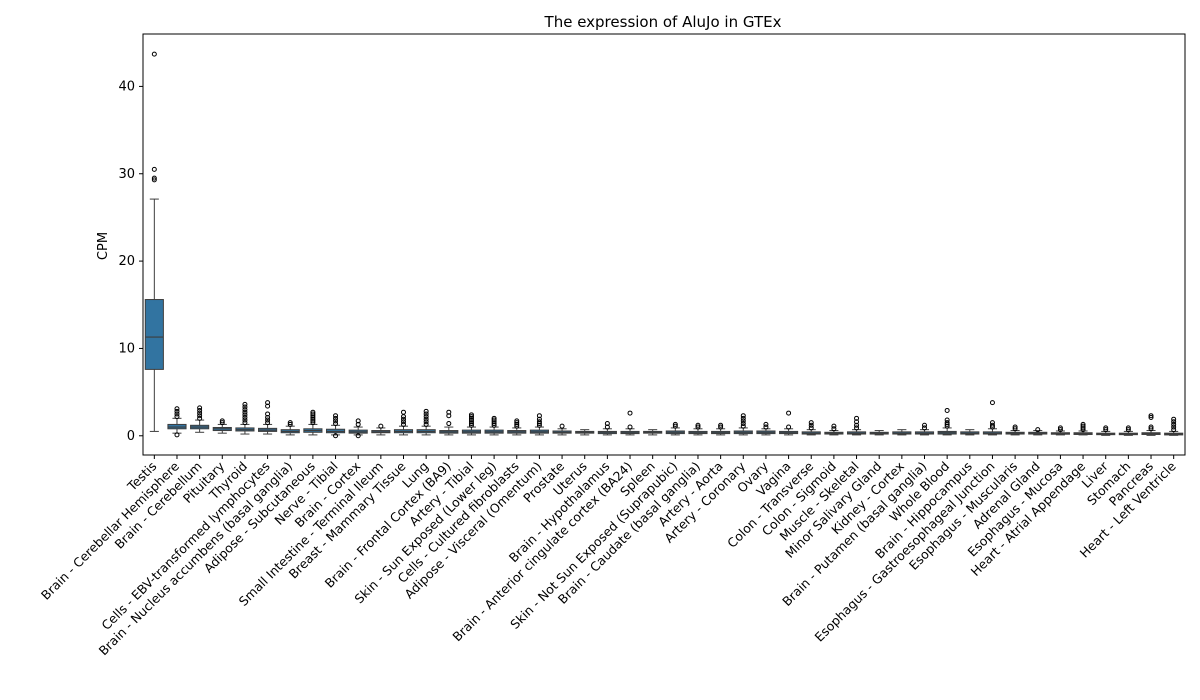 The height and width of the screenshot is (700, 1200). What do you see at coordinates (131, 436) in the screenshot?
I see `y-tick-label: 0` at bounding box center [131, 436].